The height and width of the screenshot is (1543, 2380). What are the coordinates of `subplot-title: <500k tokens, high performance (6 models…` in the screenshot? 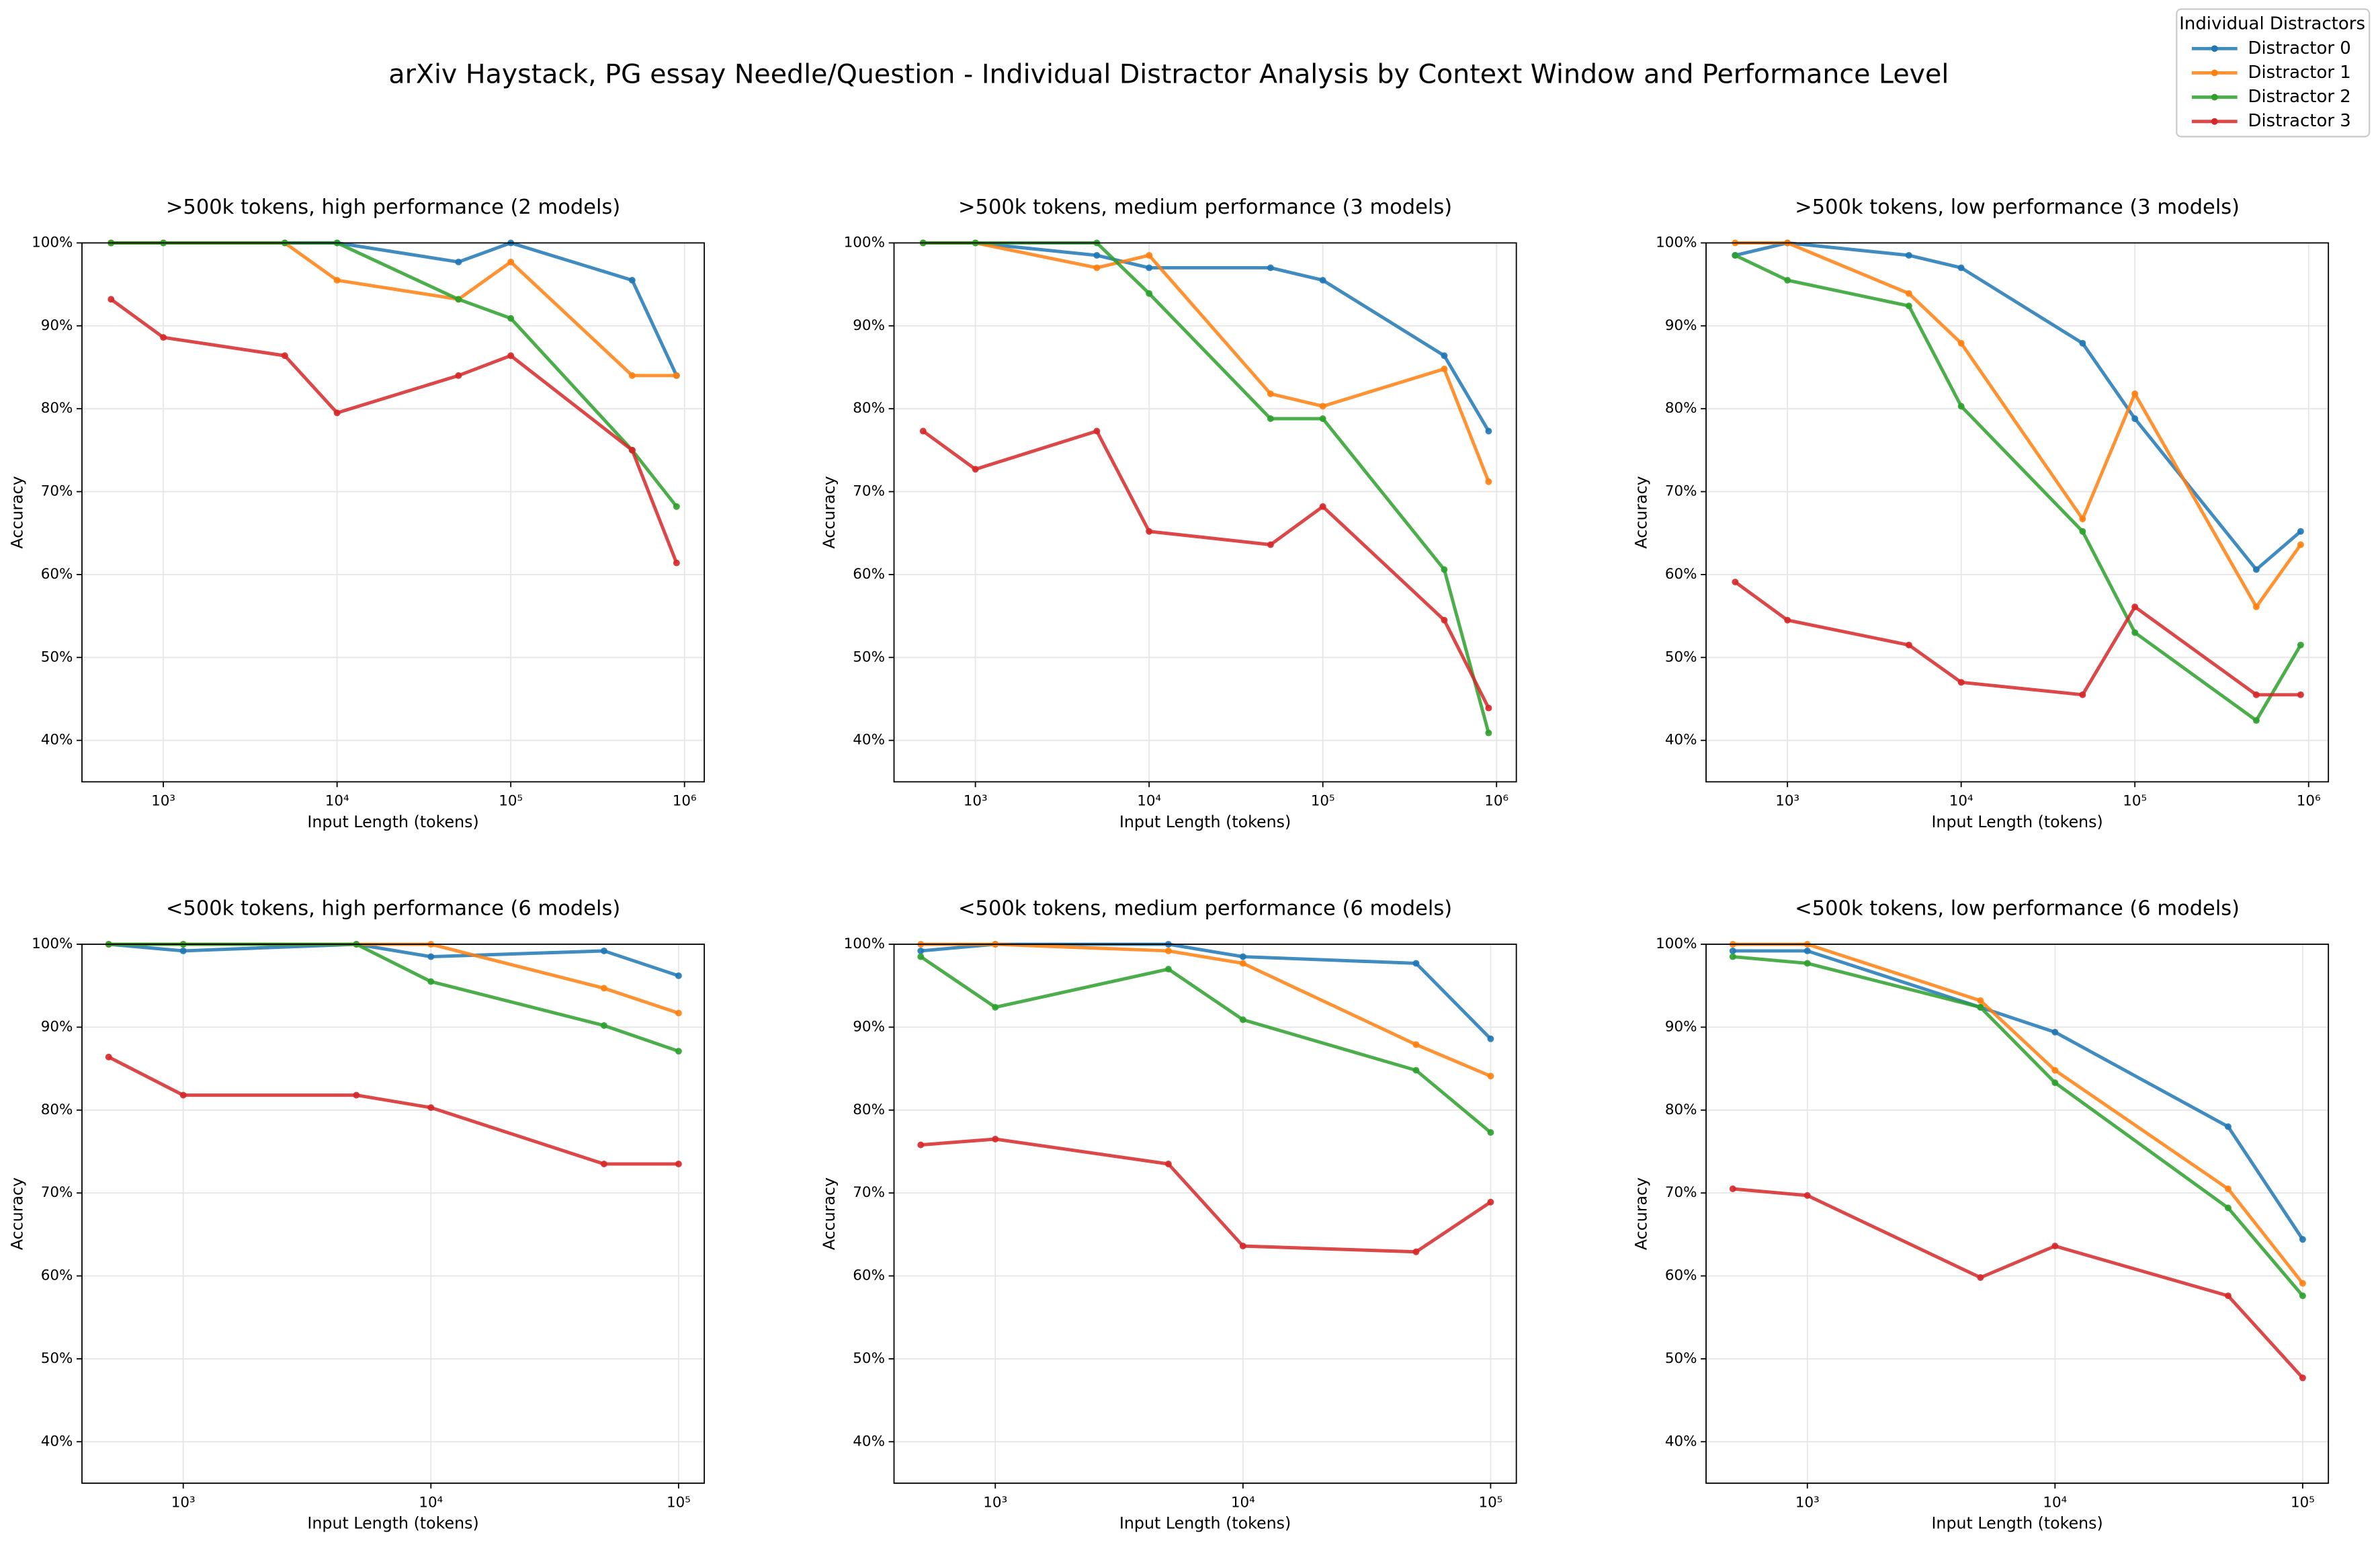 It's located at (393, 909).